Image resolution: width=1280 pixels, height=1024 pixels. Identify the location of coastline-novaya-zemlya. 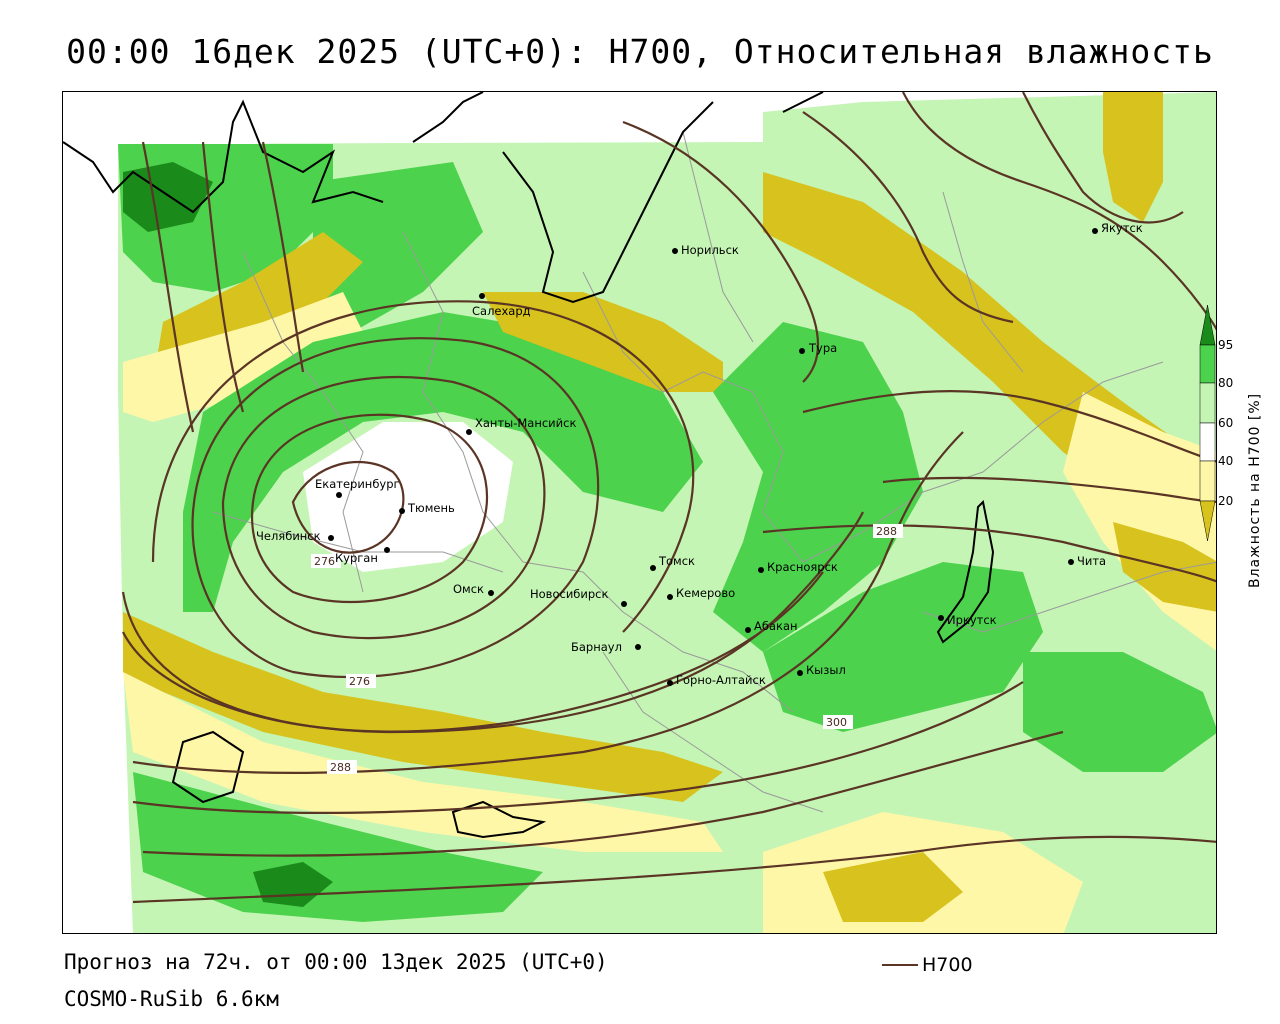
(448, 117).